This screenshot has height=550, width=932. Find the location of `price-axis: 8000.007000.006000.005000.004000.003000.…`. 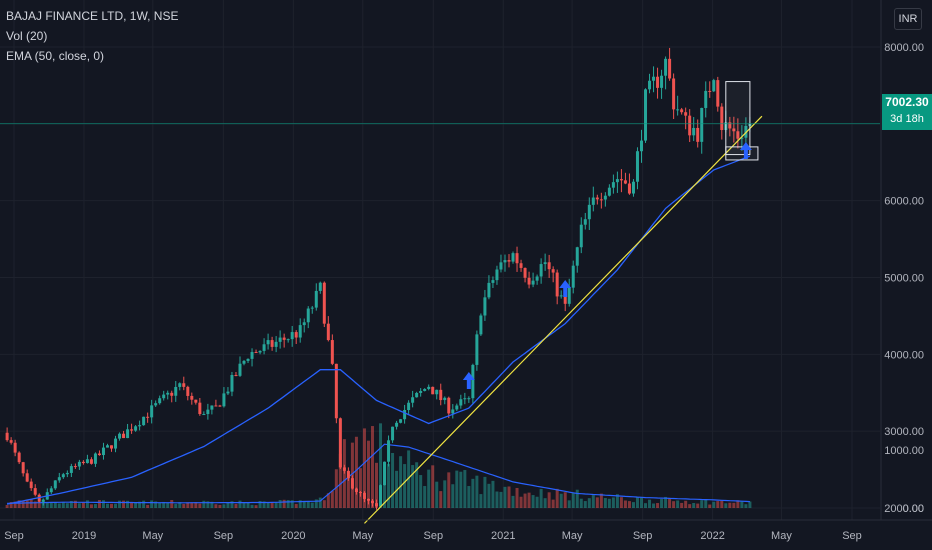

price-axis: 8000.007000.006000.005000.004000.003000.… is located at coordinates (902, 260).